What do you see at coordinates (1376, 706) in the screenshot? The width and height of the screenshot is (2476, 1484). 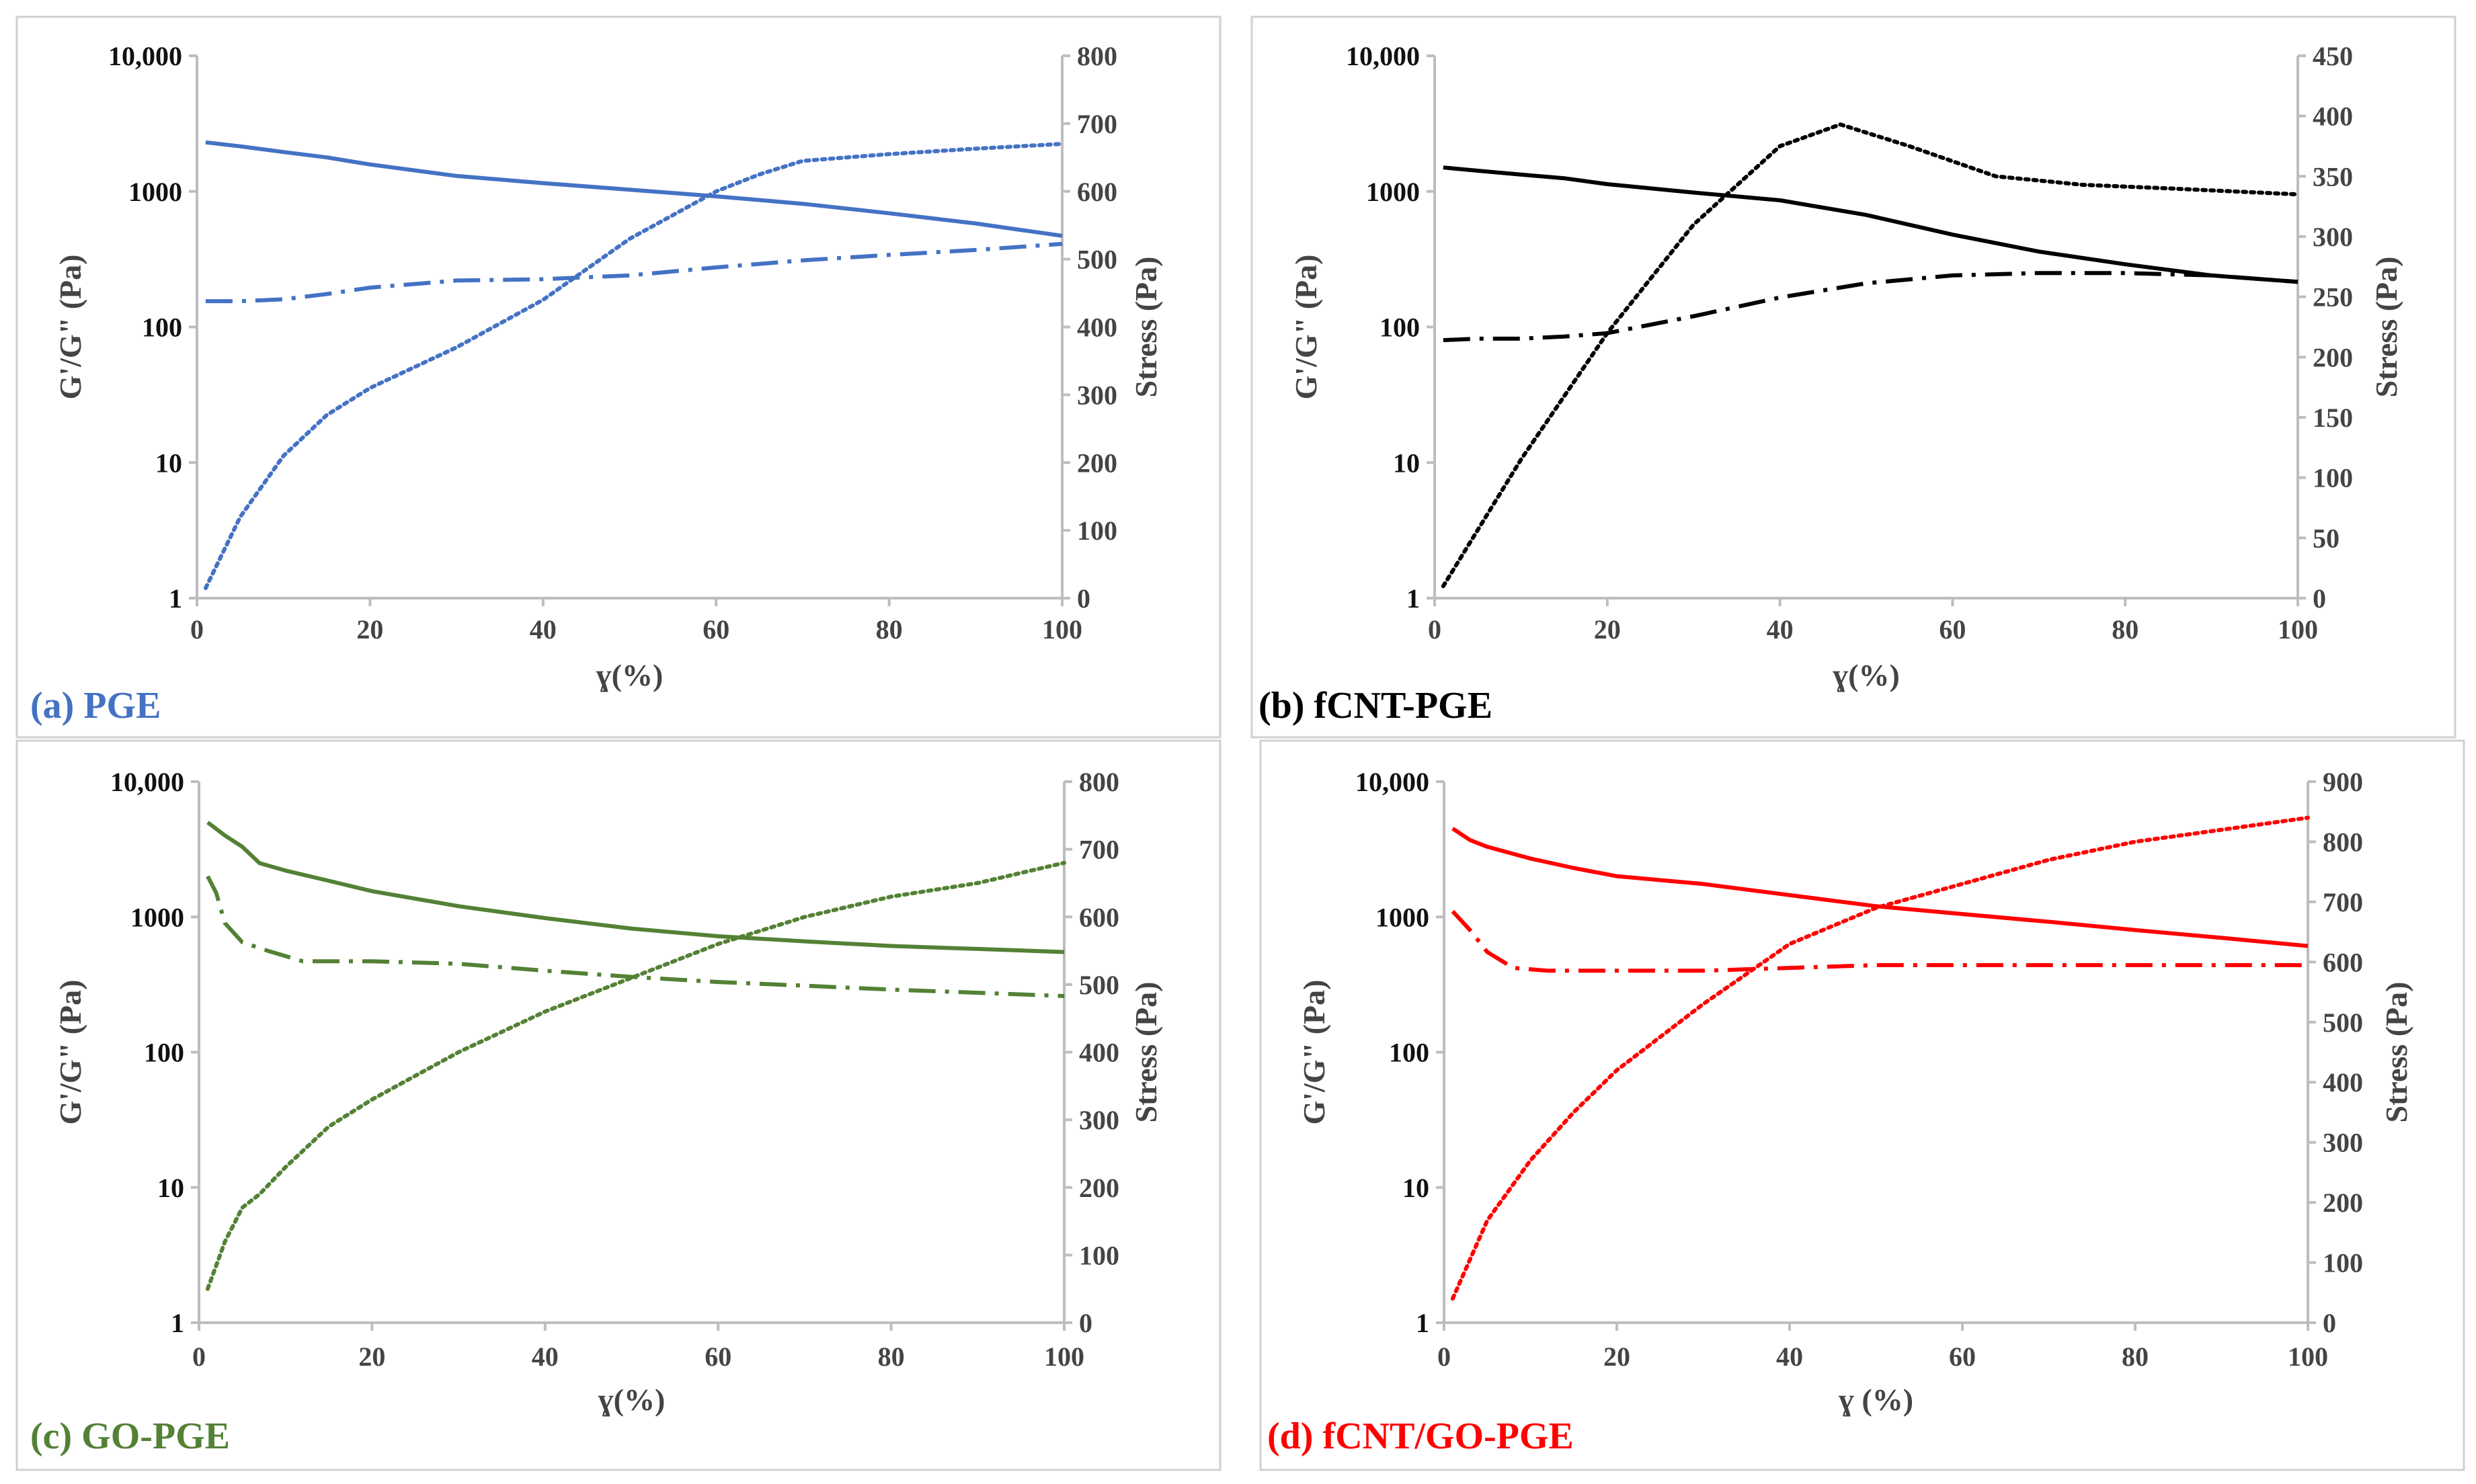 I see `panel-label: (b) fCNT-PGE` at bounding box center [1376, 706].